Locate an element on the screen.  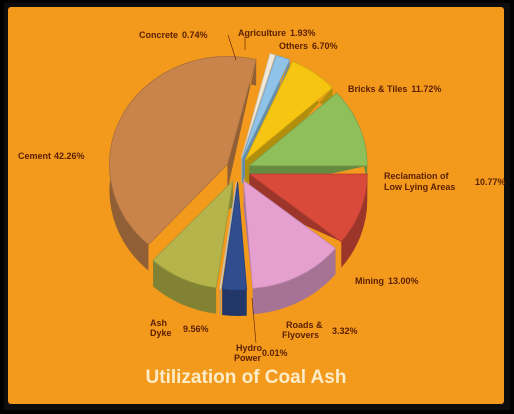
pie-slice-ash-dyke is located at coordinates (193, 234).